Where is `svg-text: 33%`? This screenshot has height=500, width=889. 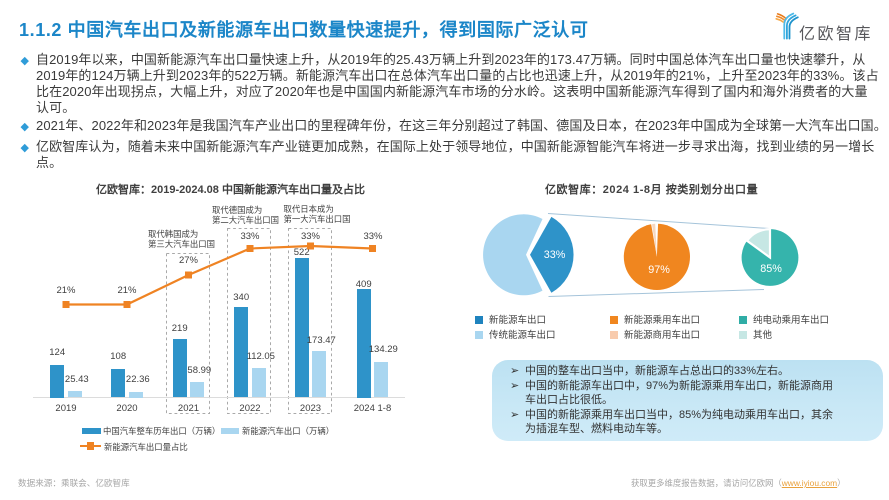 svg-text: 33% is located at coordinates (555, 255).